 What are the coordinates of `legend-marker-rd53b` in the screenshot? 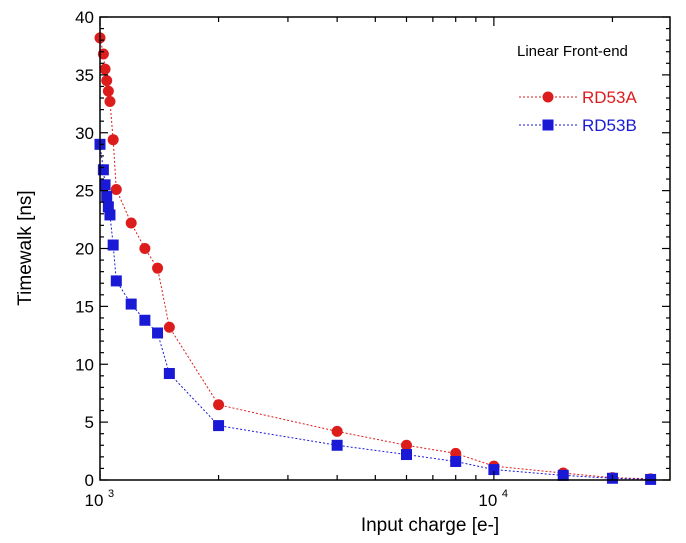 It's located at (548, 125).